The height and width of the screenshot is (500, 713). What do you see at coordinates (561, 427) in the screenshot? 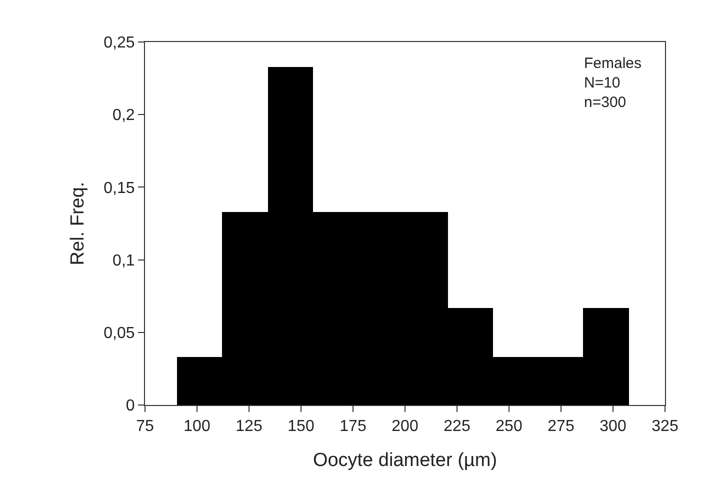
I see `x-tick-label: 275` at bounding box center [561, 427].